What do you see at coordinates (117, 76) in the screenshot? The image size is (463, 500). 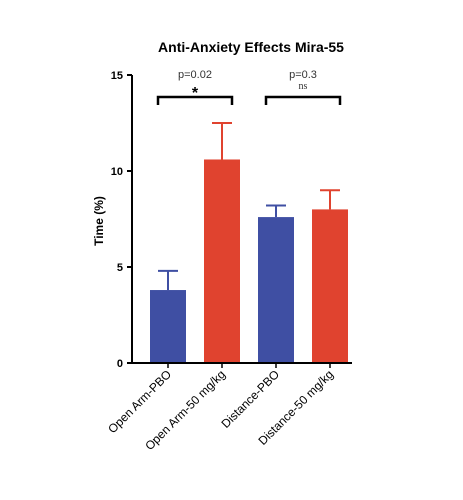 I see `y-tick-label-15: 15` at bounding box center [117, 76].